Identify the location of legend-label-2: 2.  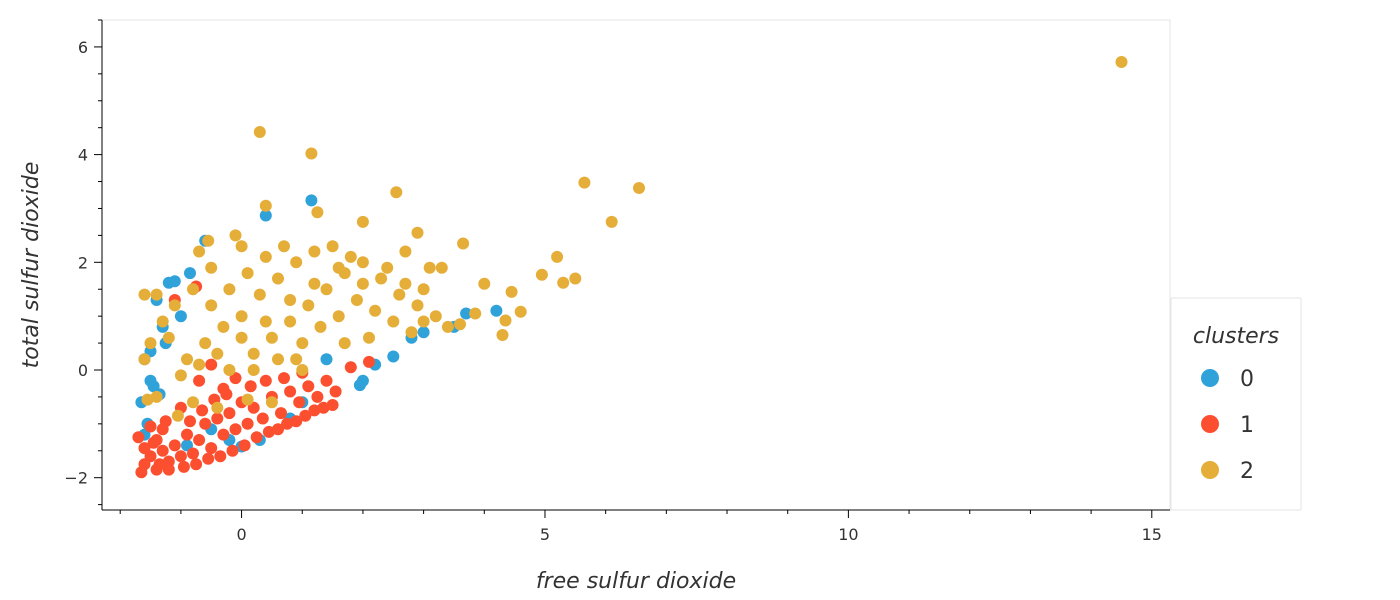
(1247, 471).